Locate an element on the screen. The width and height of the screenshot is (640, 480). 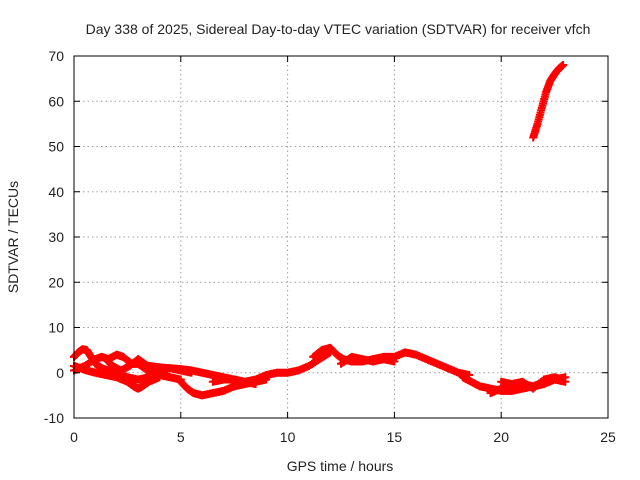
y-axis-label: SDTVAR / TECUs is located at coordinates (13, 237).